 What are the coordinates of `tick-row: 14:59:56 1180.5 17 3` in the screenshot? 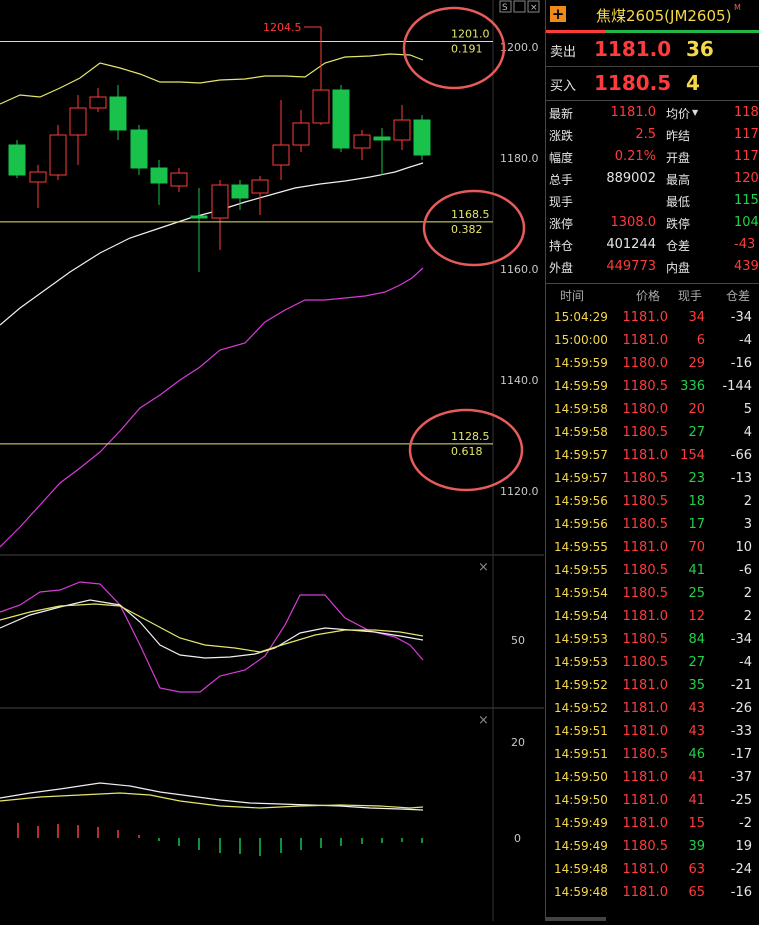 It's located at (652, 525).